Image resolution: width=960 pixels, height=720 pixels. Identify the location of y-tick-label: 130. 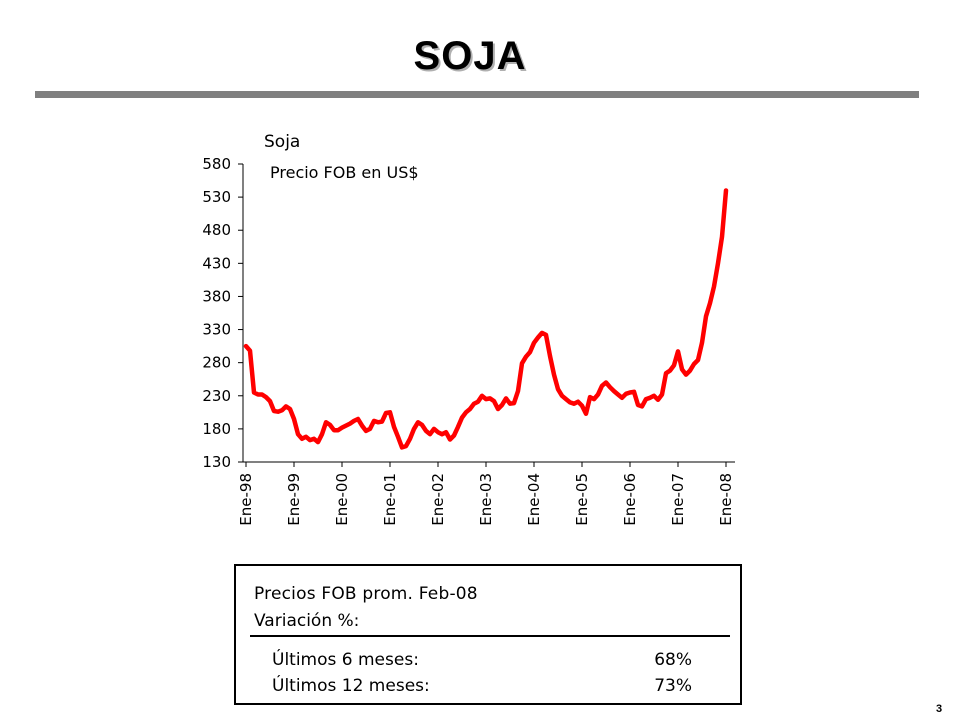
(216, 462).